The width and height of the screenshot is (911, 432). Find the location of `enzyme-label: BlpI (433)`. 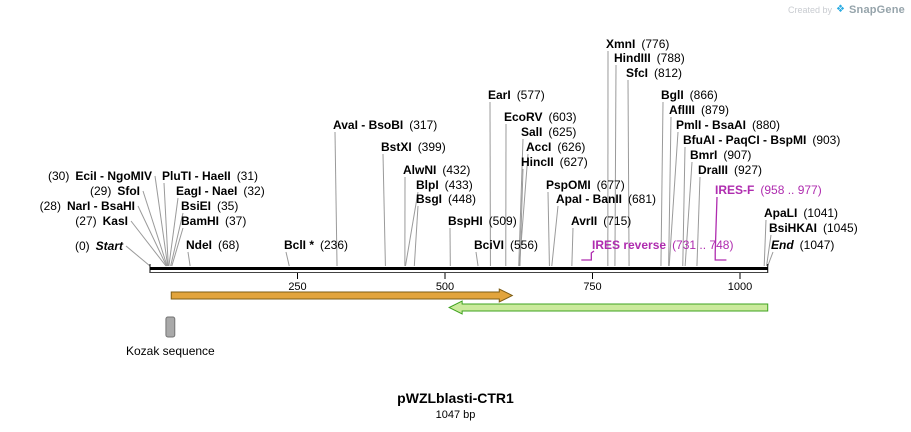

enzyme-label: BlpI (433) is located at coordinates (444, 185).